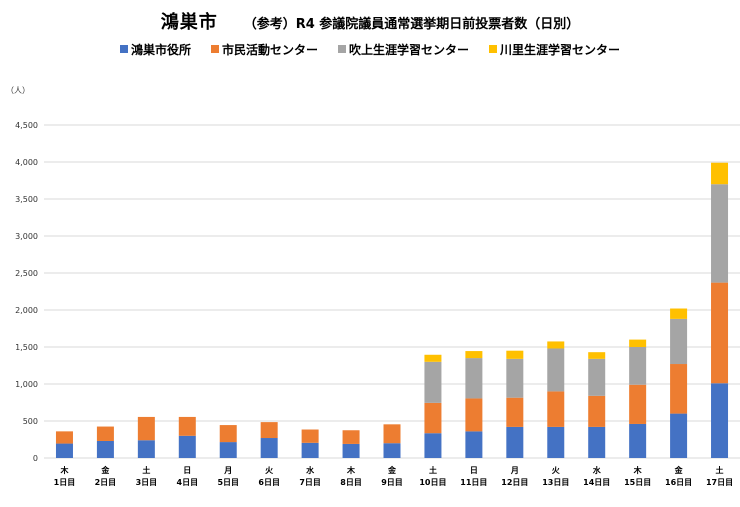 The width and height of the screenshot is (740, 507). I want to click on y-tick-label: 0, so click(35, 458).